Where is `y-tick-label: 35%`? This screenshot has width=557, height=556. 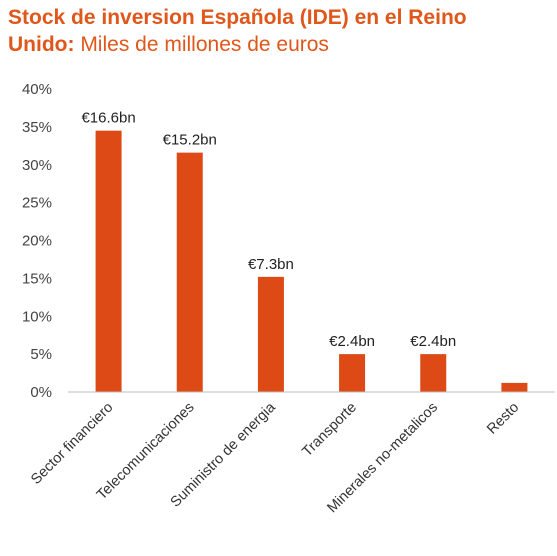
y-tick-label: 35% is located at coordinates (37, 127).